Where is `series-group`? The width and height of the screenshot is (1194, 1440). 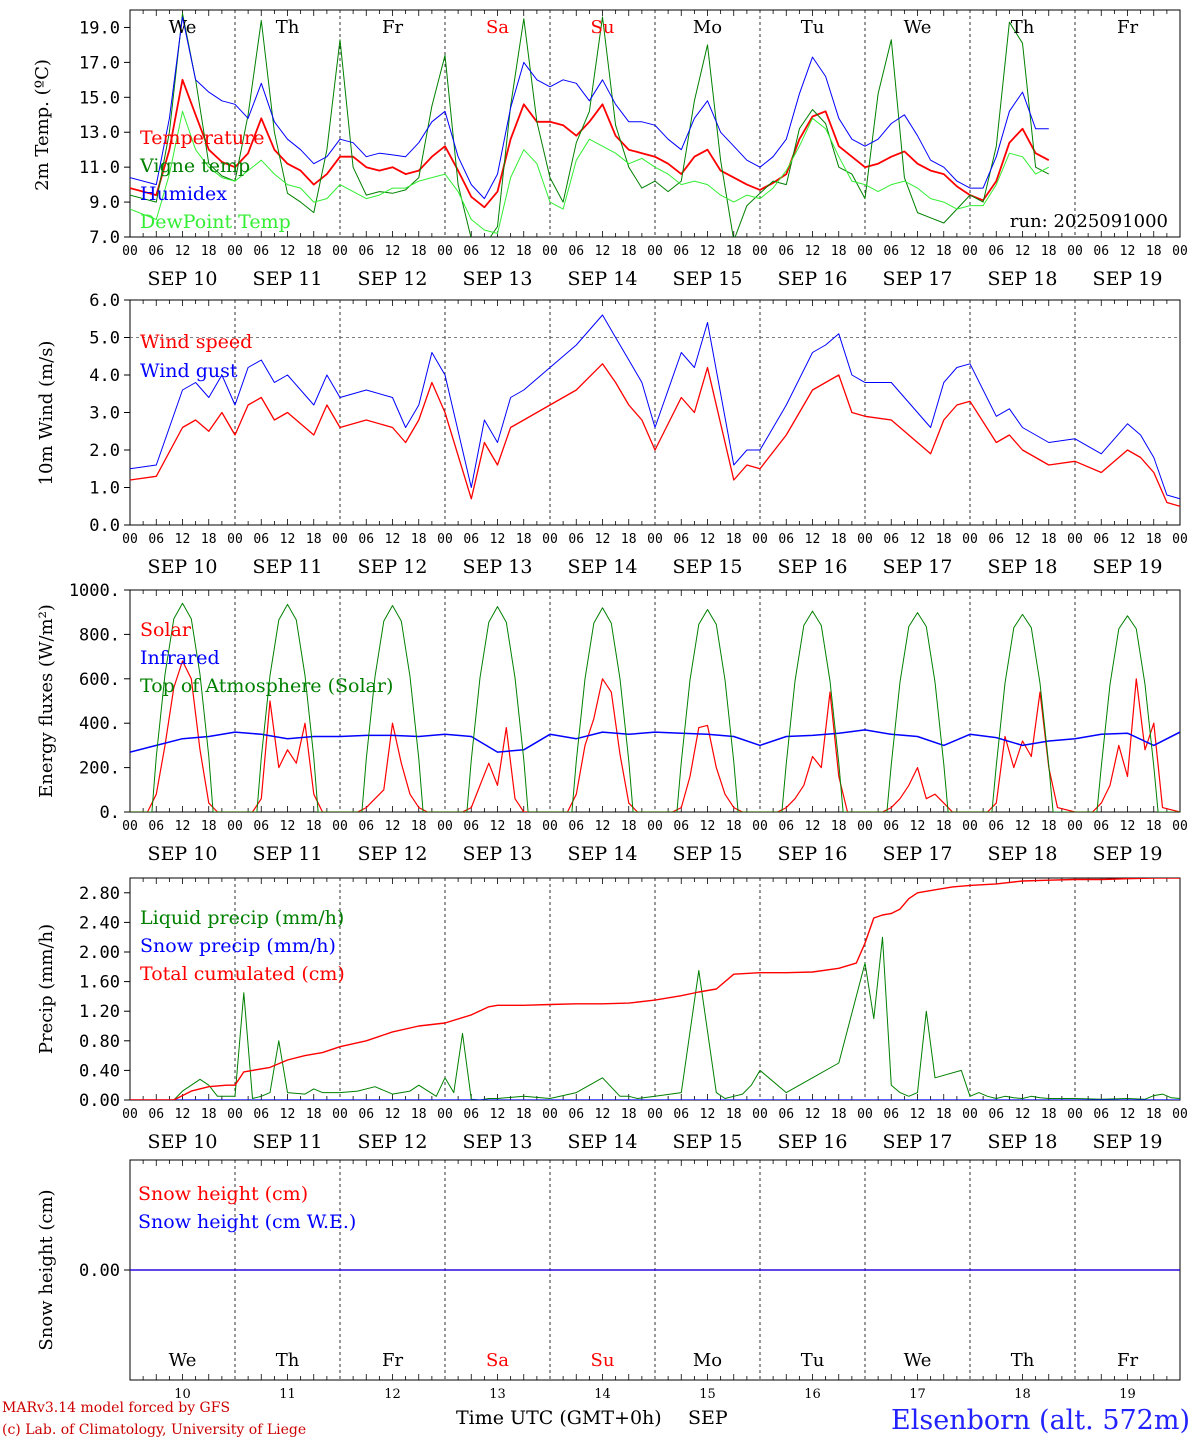
series-group is located at coordinates (590, 125).